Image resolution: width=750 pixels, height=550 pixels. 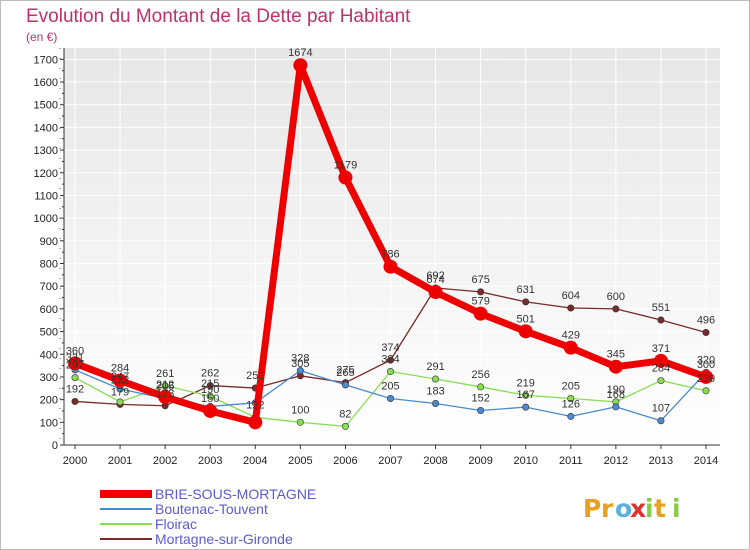 What do you see at coordinates (120, 380) in the screenshot?
I see `data-label-extra: 232` at bounding box center [120, 380].